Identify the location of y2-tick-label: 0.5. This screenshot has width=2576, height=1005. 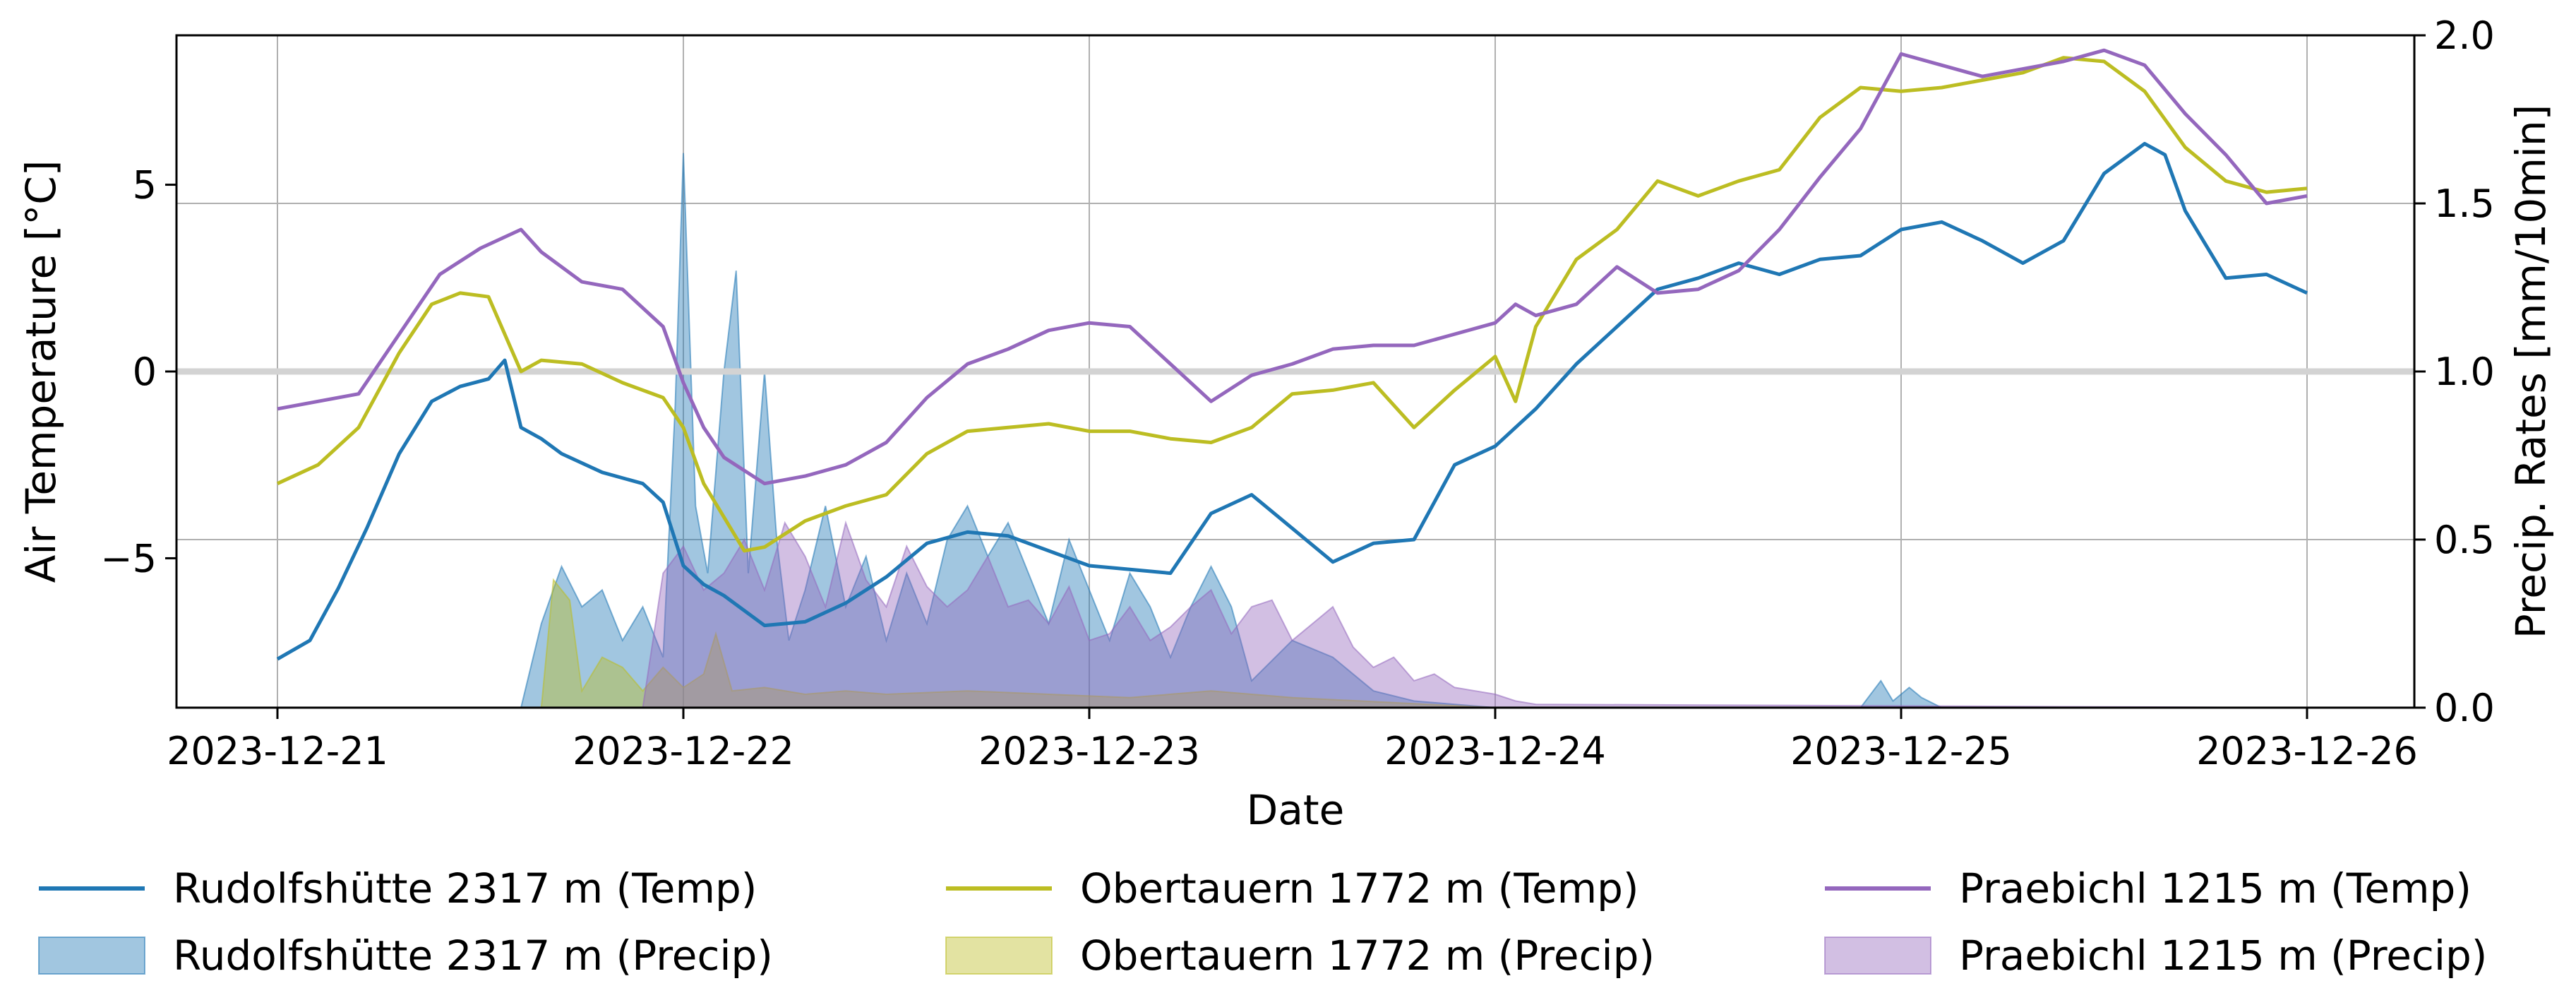
(2464, 540).